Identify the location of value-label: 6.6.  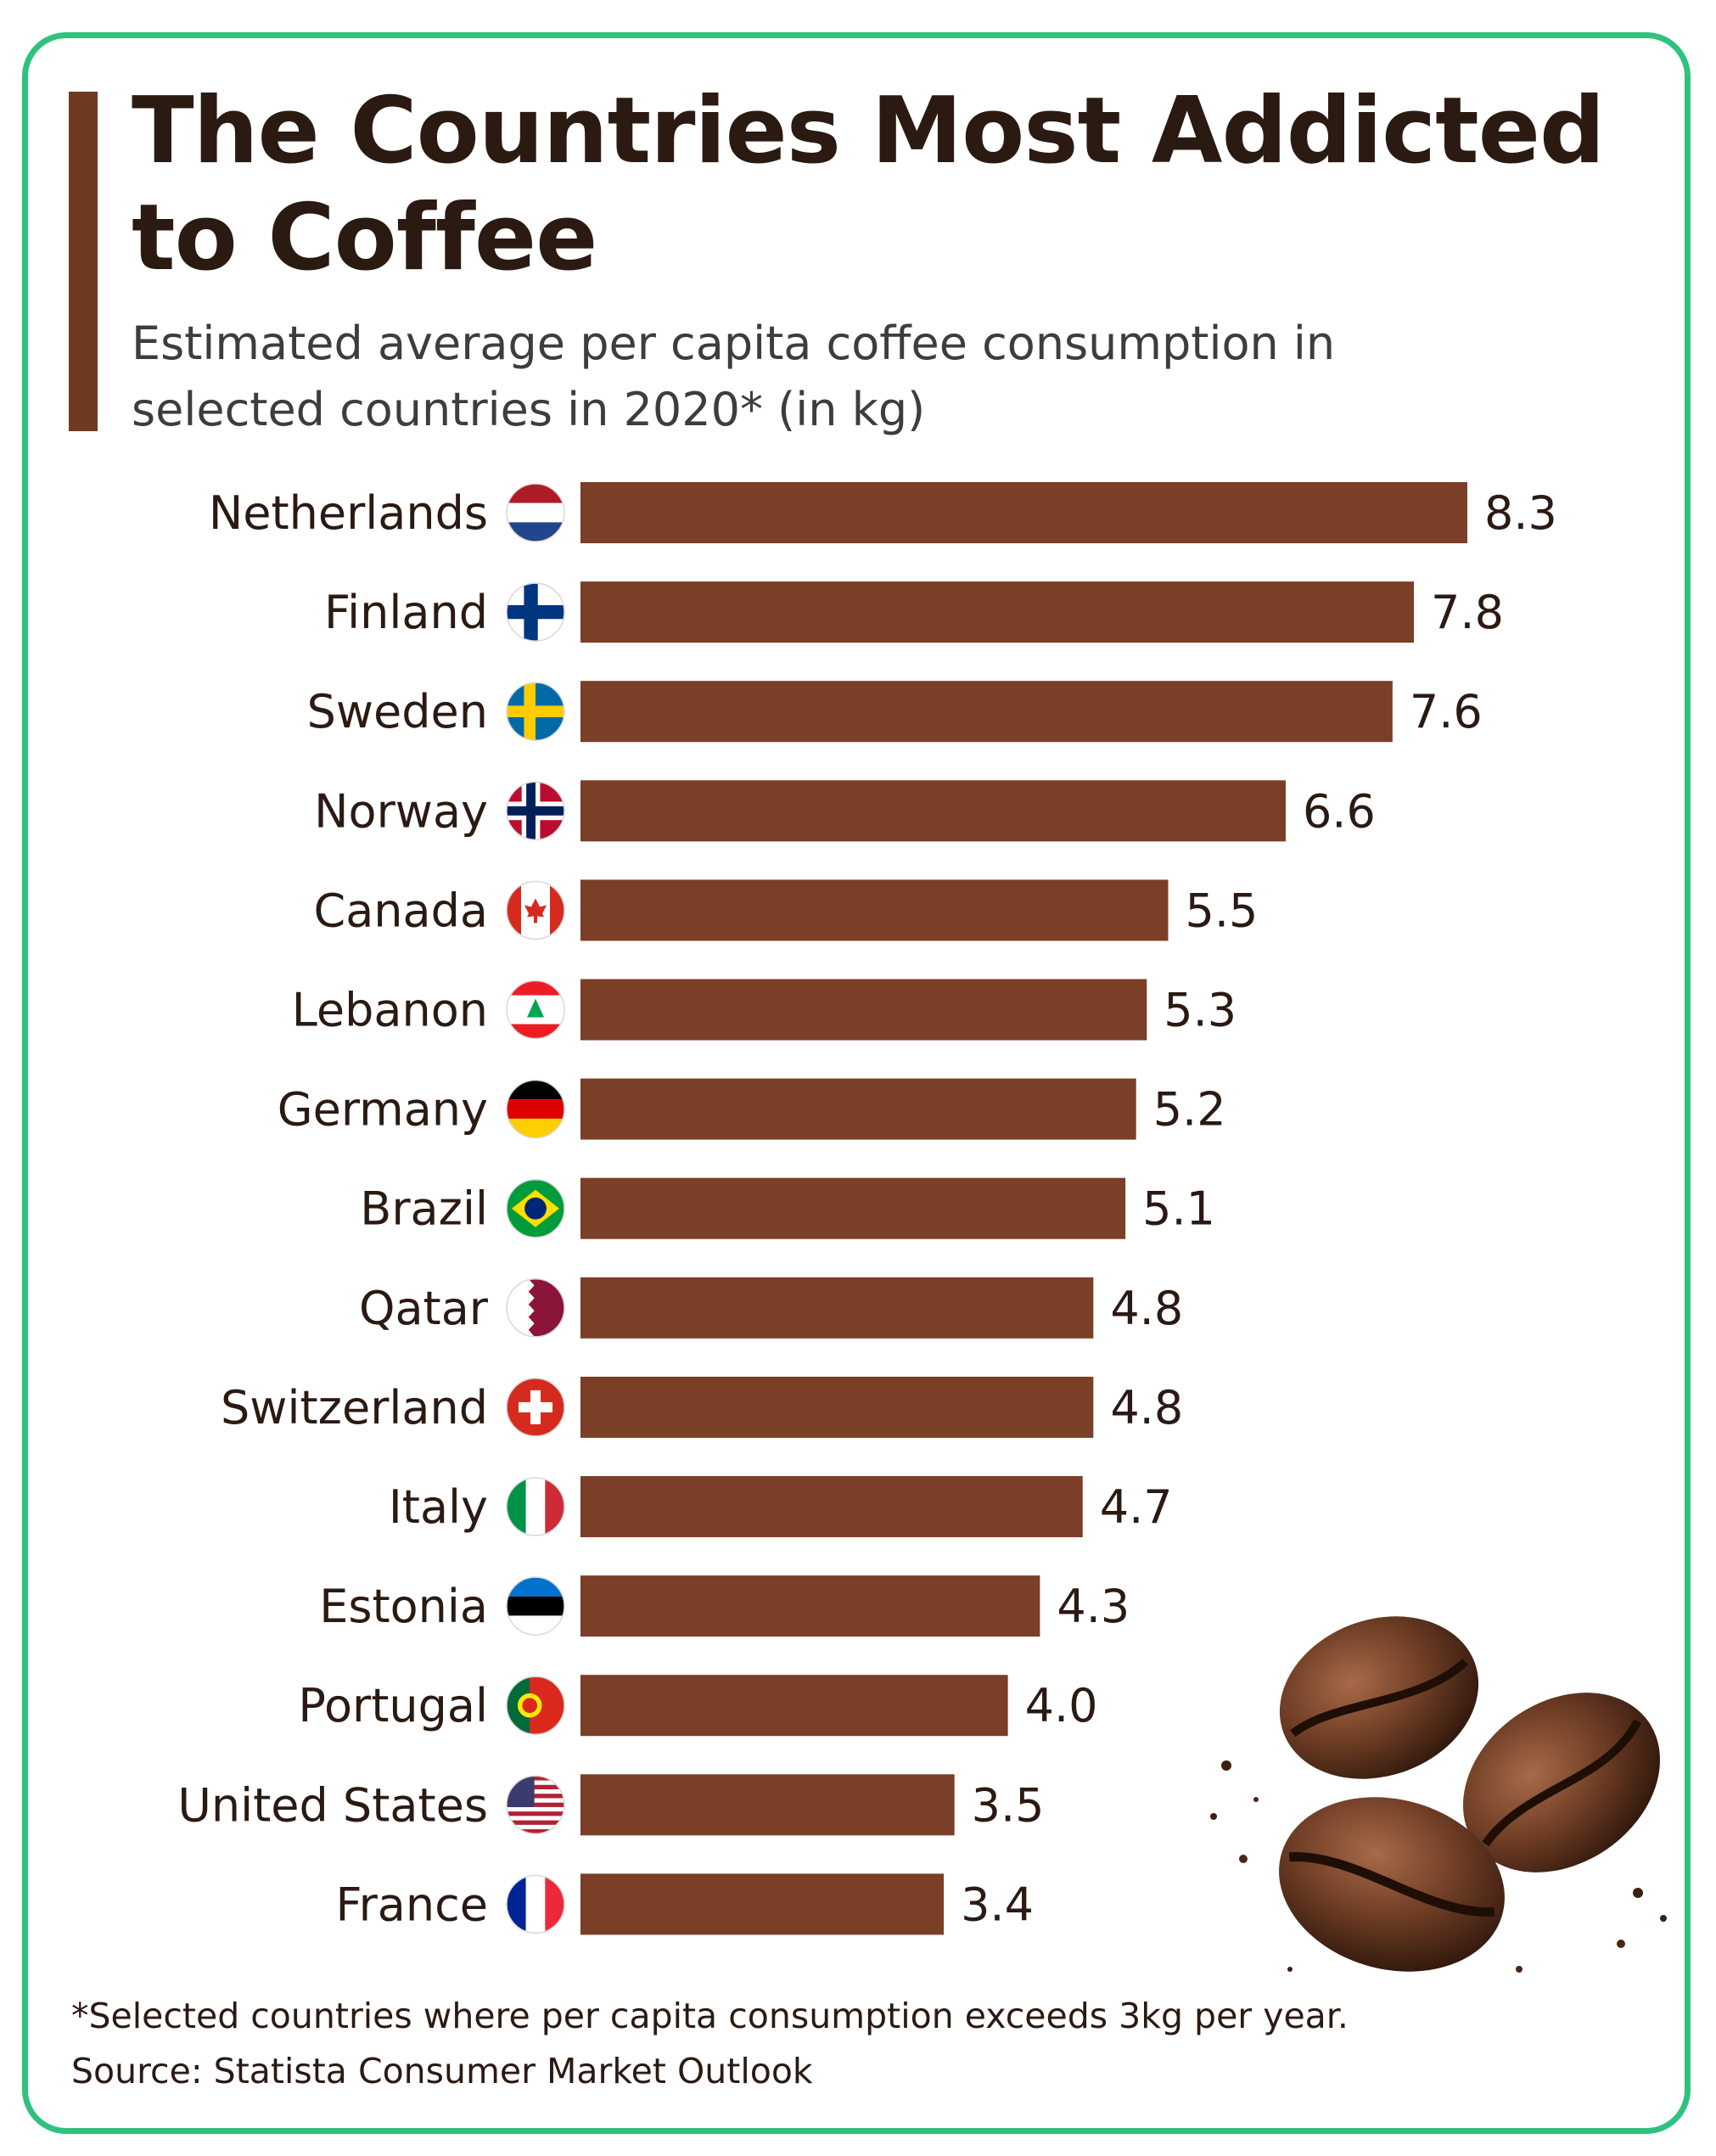
(1339, 811).